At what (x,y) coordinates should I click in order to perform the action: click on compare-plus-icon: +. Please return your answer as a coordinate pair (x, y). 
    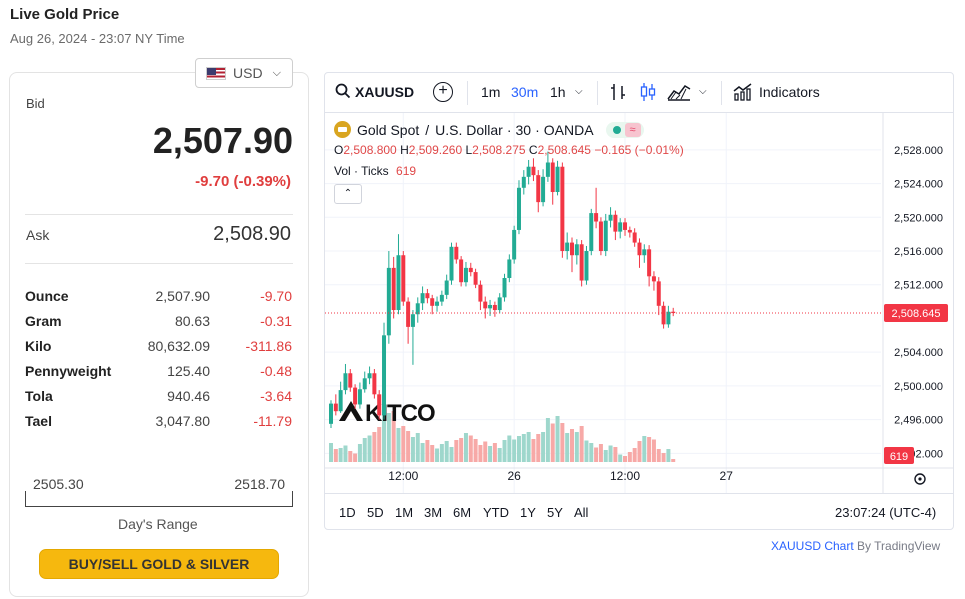
    Looking at the image, I should click on (443, 92).